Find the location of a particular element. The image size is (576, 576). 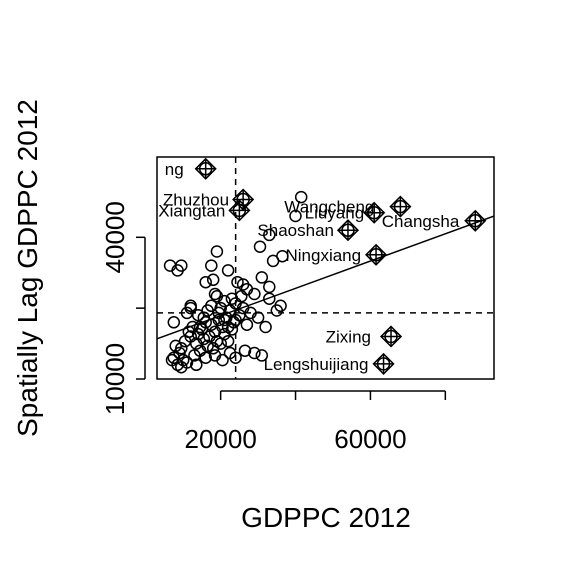

y-tick-label: 40000 is located at coordinates (115, 237).